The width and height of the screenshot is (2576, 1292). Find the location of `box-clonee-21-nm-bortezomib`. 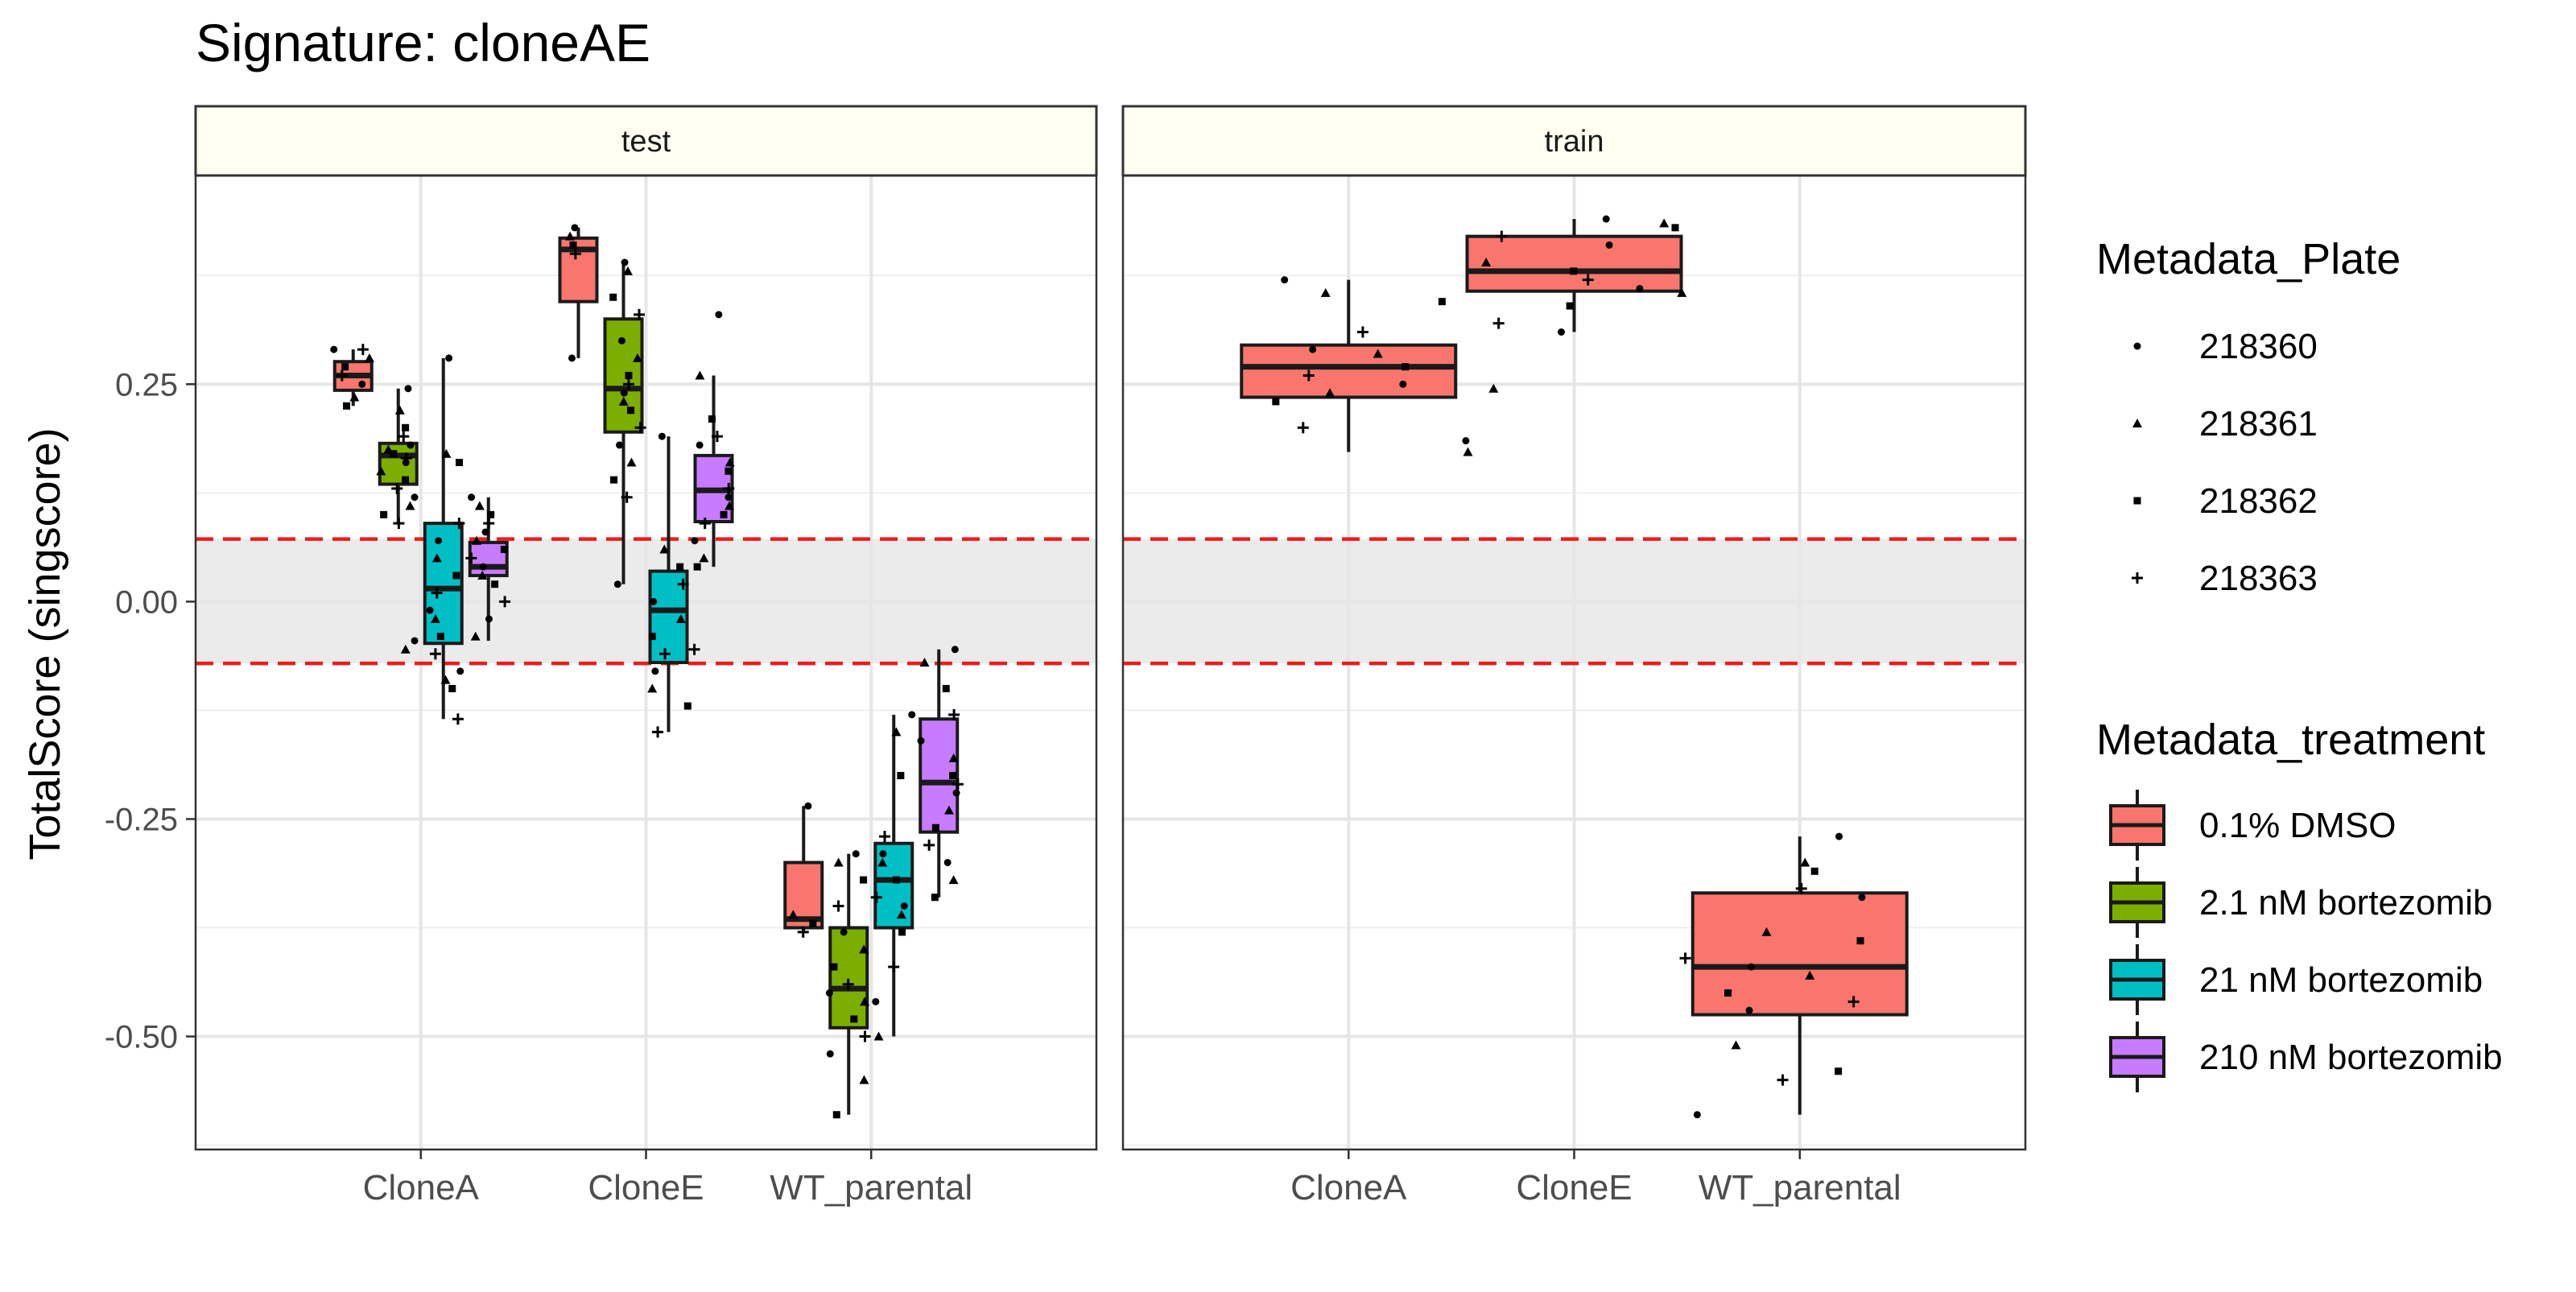

box-clonee-21-nm-bortezomib is located at coordinates (669, 585).